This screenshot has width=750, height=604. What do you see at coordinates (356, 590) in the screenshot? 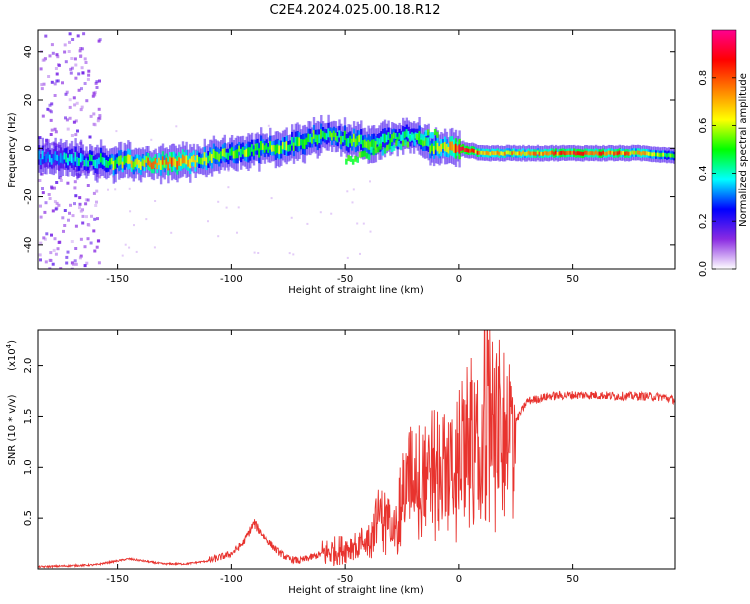
I see `snr-x-label: Height of straight line (km)` at bounding box center [356, 590].